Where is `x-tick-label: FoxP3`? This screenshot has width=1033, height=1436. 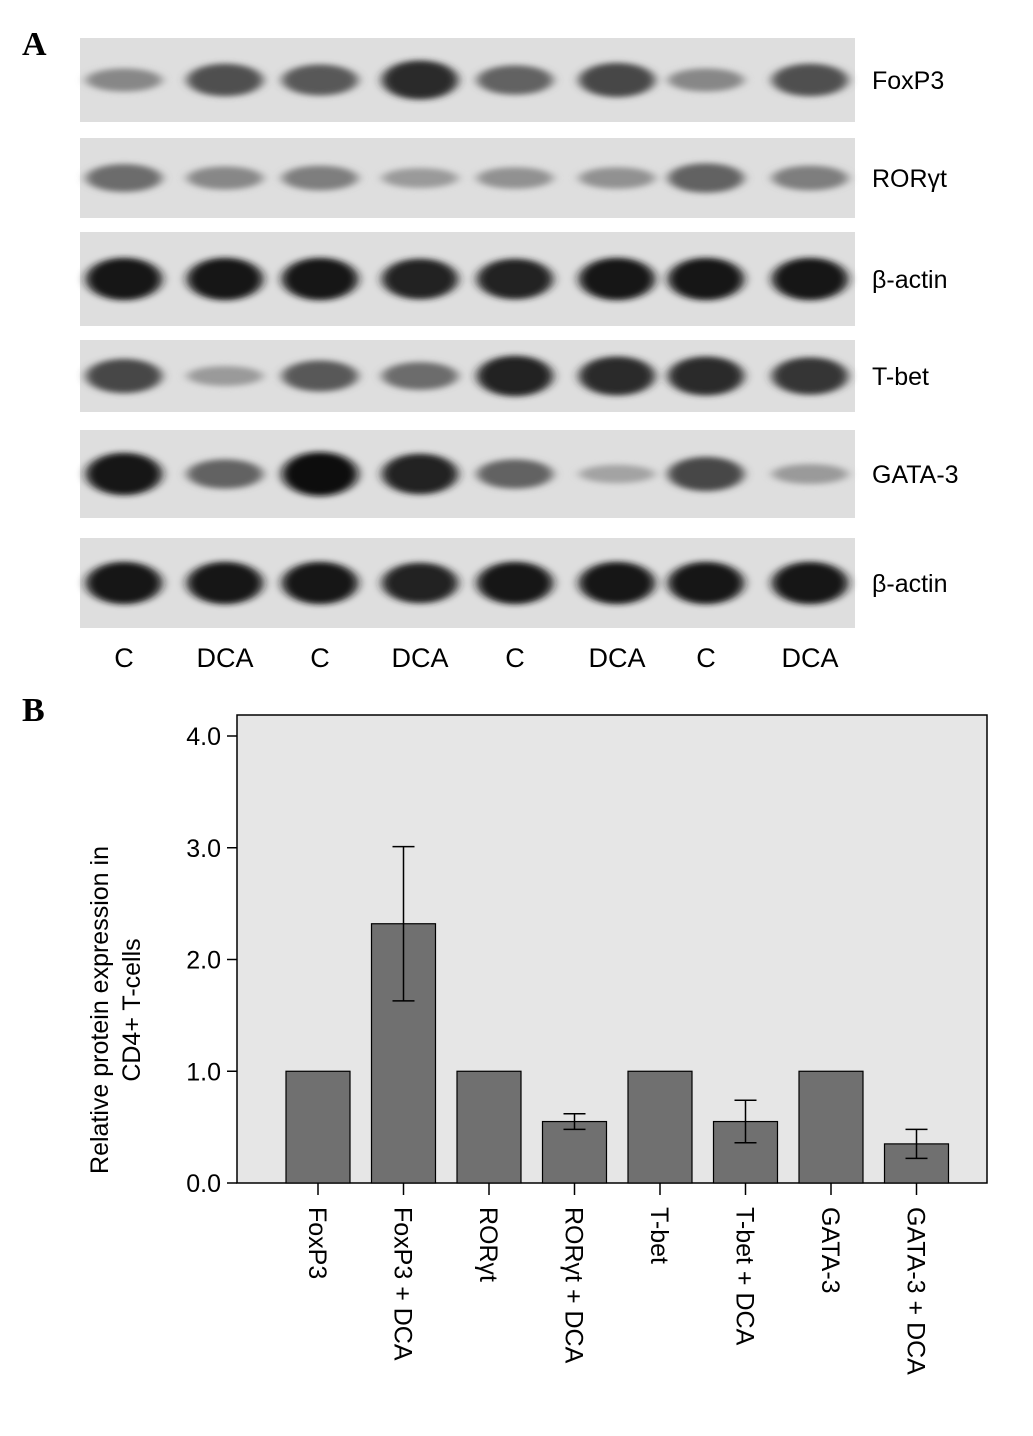
x-tick-label: FoxP3 is located at coordinates (317, 1243).